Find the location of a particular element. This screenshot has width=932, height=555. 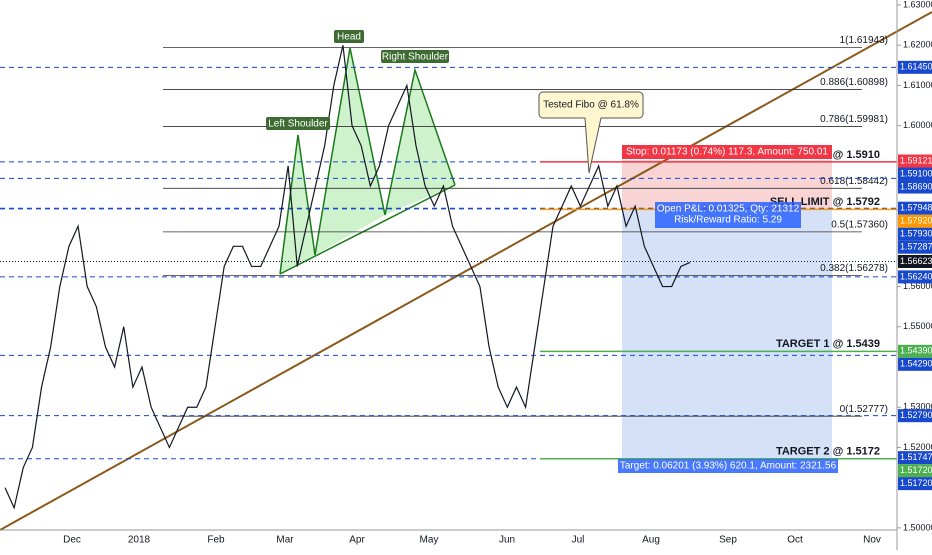

price-tag-label: 1.59121 is located at coordinates (916, 160).